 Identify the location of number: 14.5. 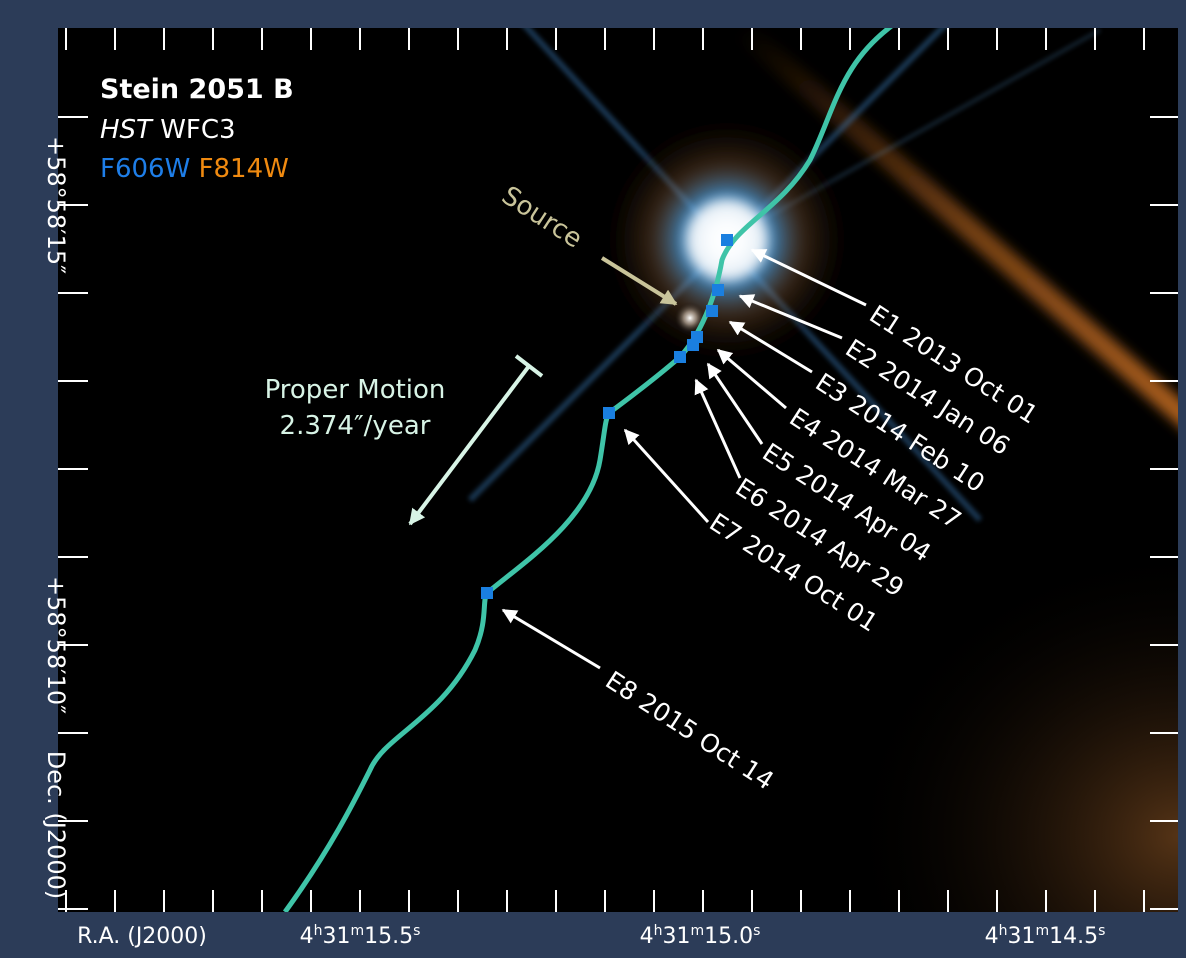
(1073, 936).